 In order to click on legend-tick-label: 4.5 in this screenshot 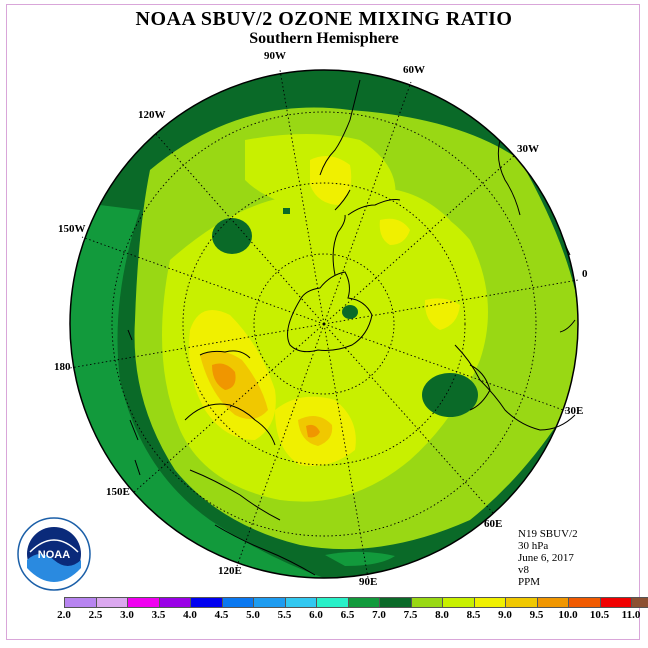, I will do `click(221, 615)`.